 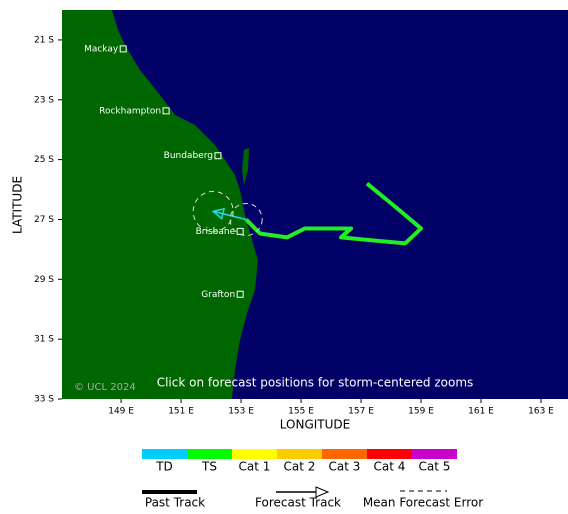 I want to click on y-tick-label: 25 S, so click(x=44, y=160).